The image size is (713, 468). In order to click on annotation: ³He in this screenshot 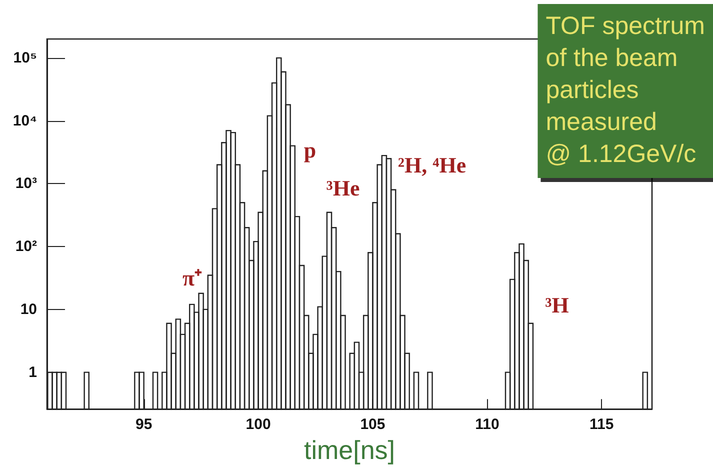, I will do `click(343, 188)`.